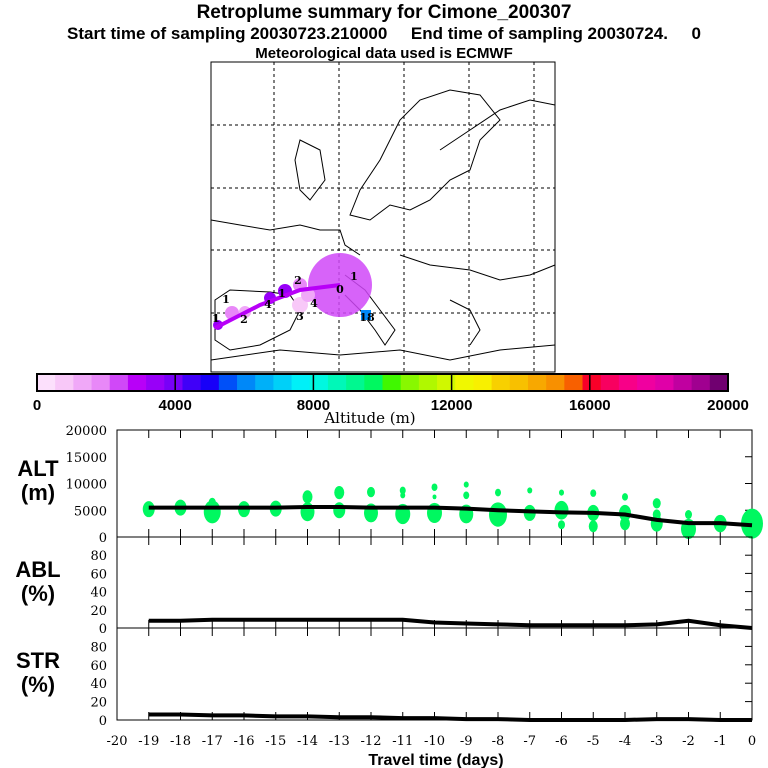 The width and height of the screenshot is (768, 768). Describe the element at coordinates (90, 511) in the screenshot. I see `y-tick-label: 5000` at that location.